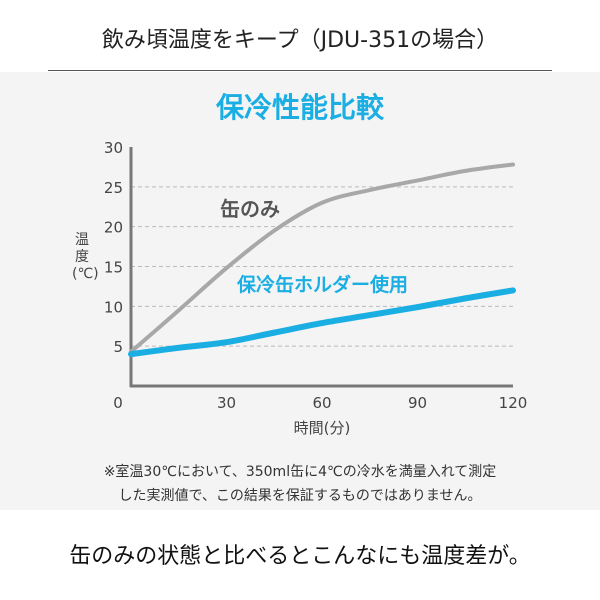  I want to click on x-tick-label: 120, so click(513, 403).